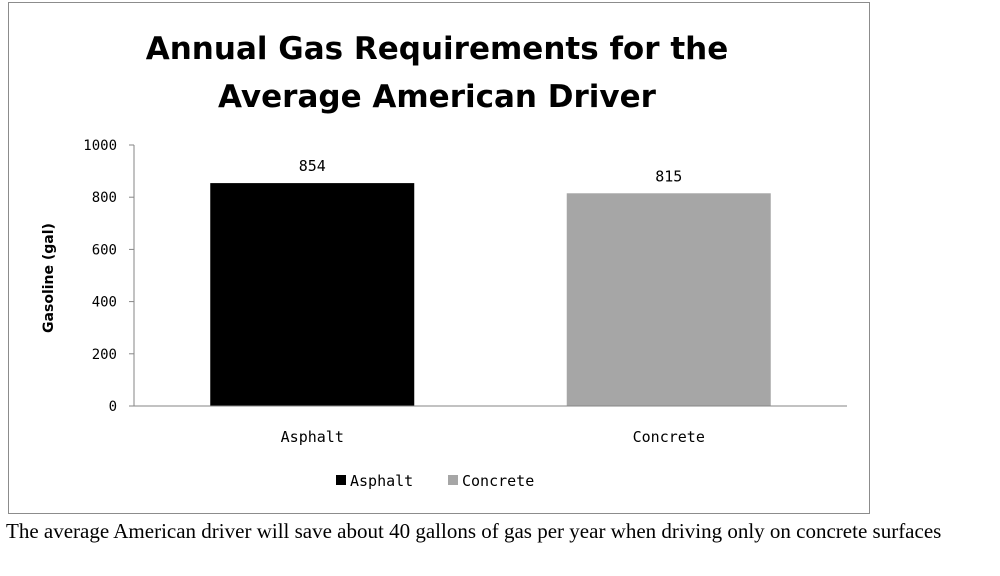 This screenshot has height=576, width=1000. I want to click on y-tick-label: 1000, so click(100, 146).